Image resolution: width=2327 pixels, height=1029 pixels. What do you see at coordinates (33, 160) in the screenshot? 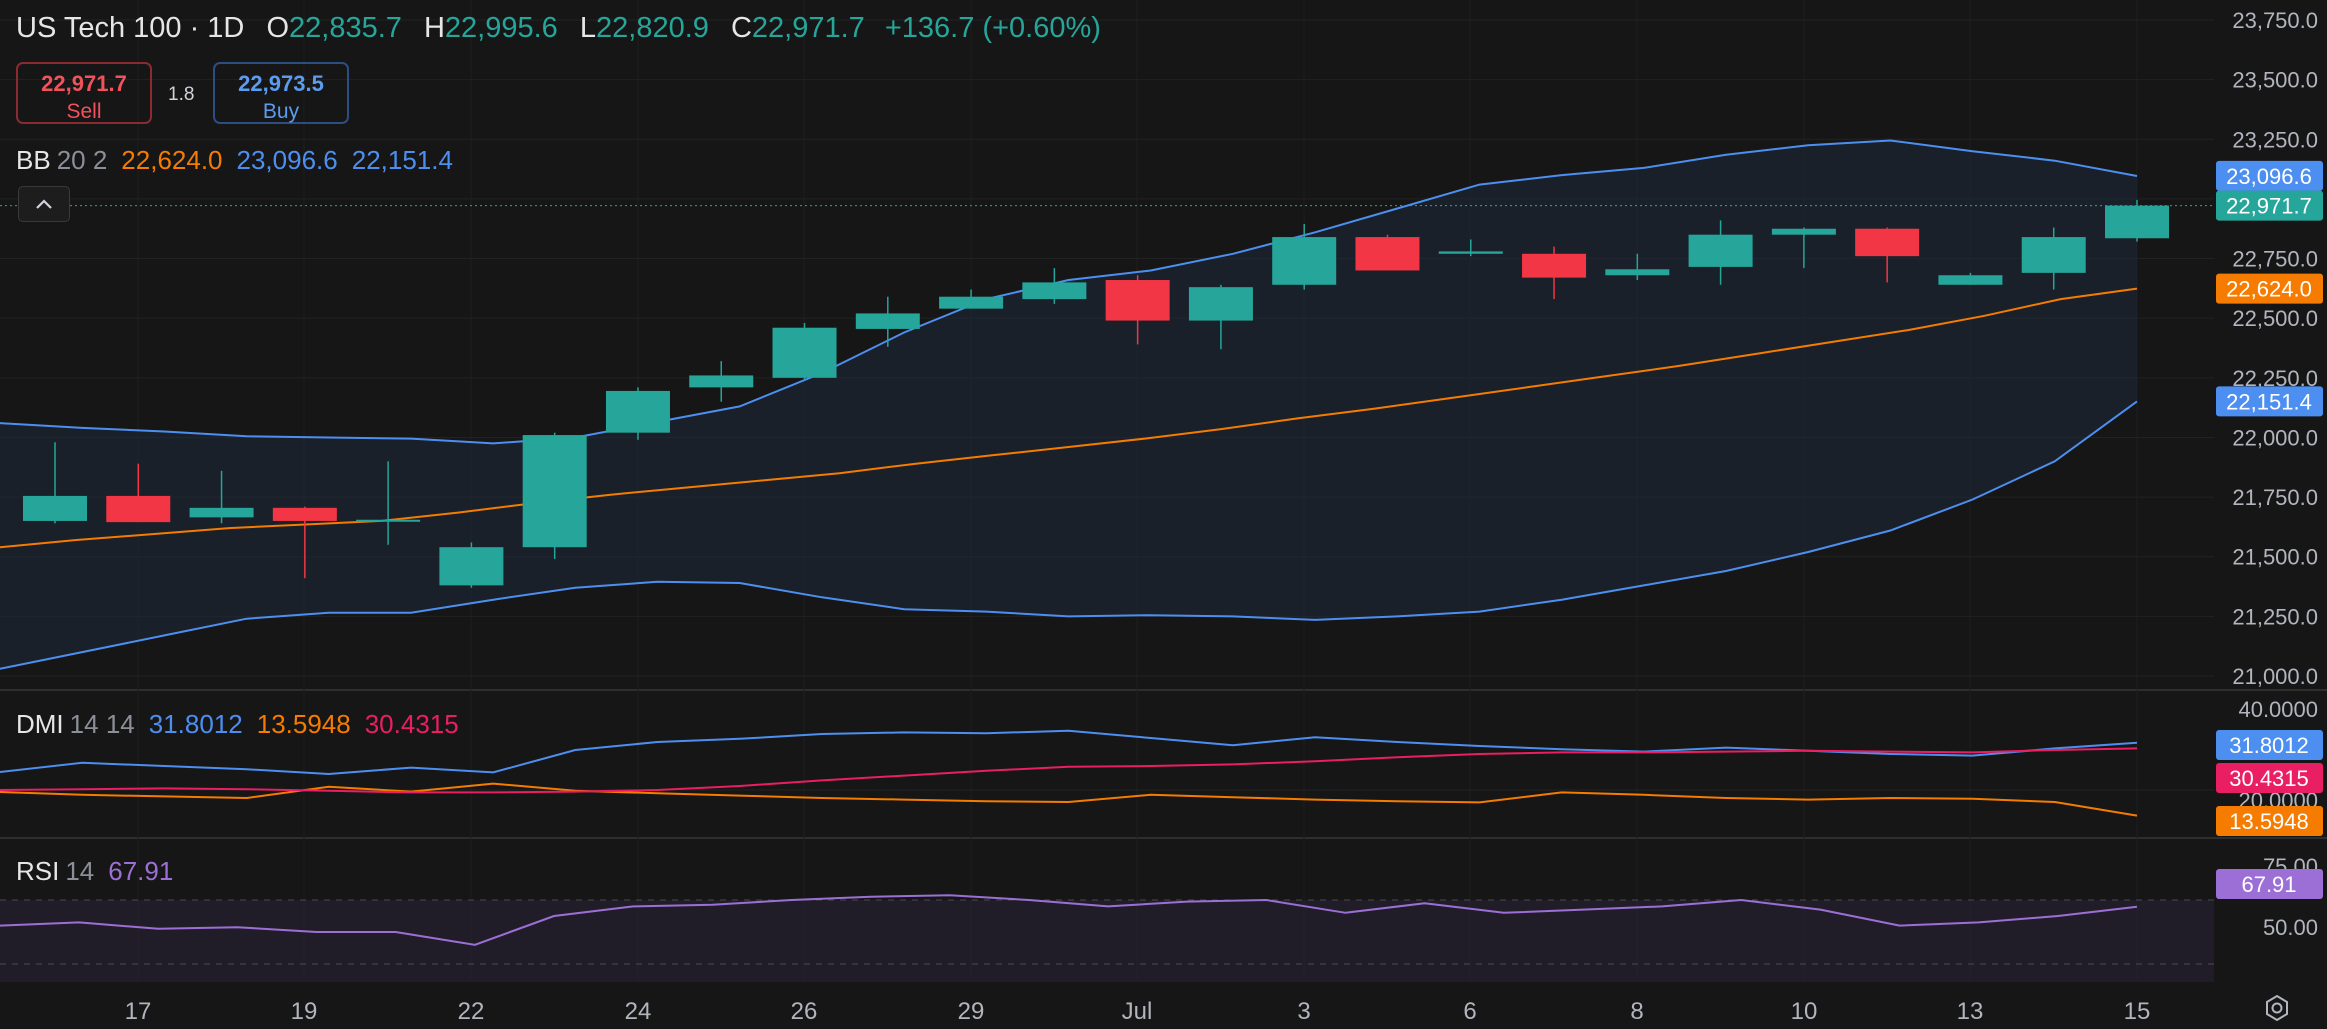
I see `bb-name: BB` at bounding box center [33, 160].